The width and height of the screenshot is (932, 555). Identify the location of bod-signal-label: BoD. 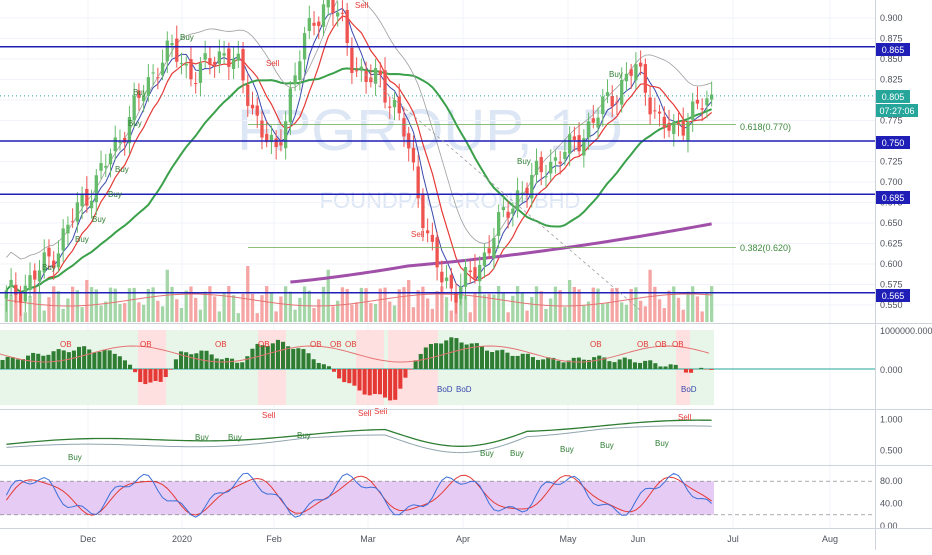
(445, 389).